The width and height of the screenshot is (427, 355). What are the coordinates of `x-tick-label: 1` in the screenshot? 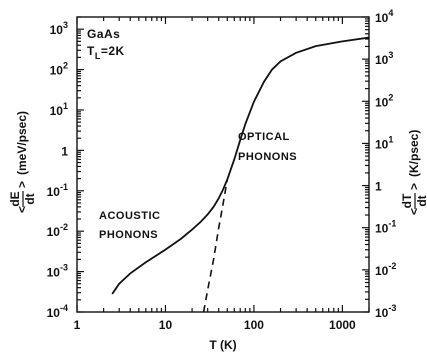 It's located at (77, 325).